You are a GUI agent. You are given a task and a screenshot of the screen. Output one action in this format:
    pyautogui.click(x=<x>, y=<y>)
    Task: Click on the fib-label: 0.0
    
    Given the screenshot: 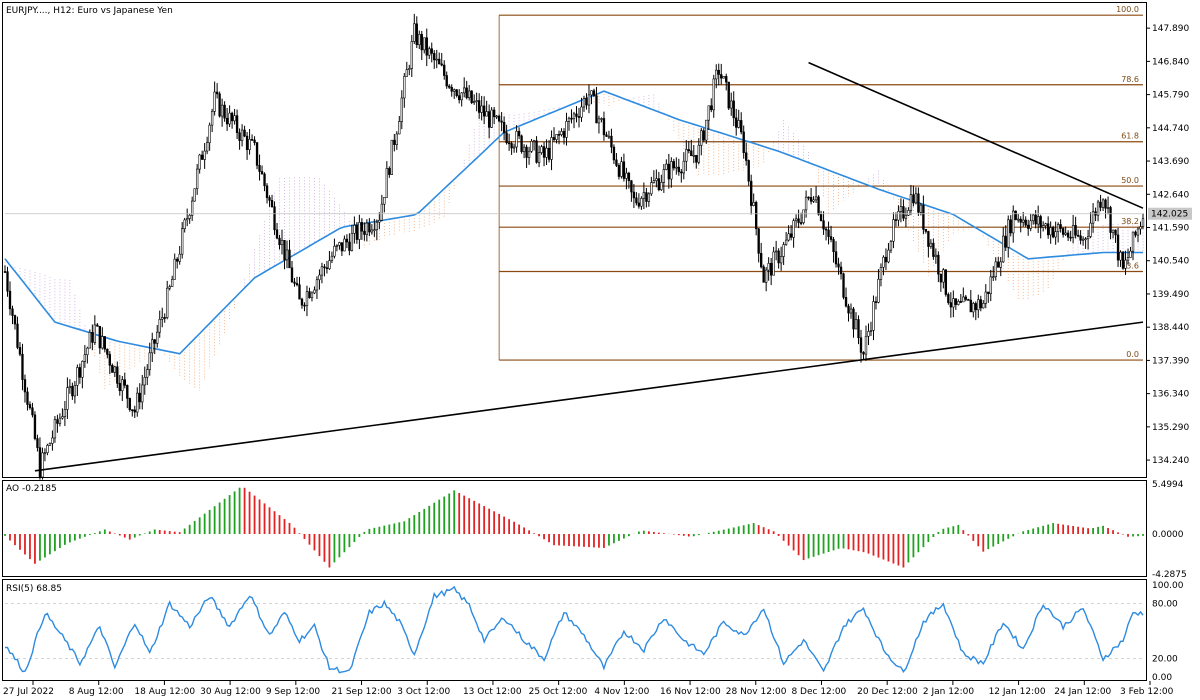 What is the action you would take?
    pyautogui.click(x=1132, y=354)
    